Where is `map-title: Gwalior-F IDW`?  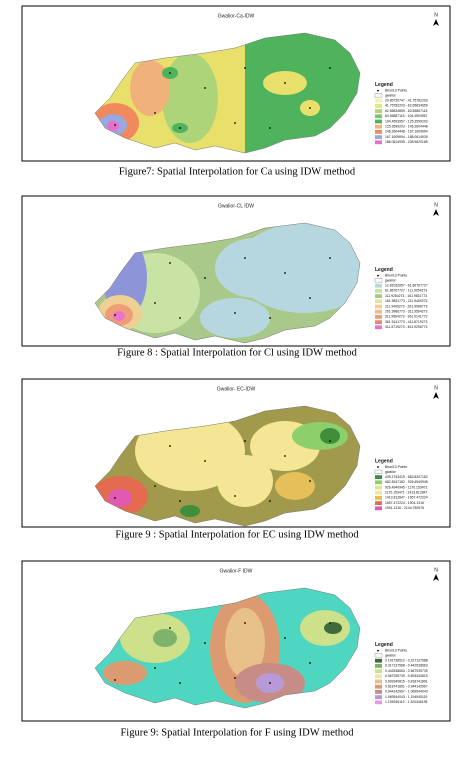
map-title: Gwalior-F IDW is located at coordinates (236, 571).